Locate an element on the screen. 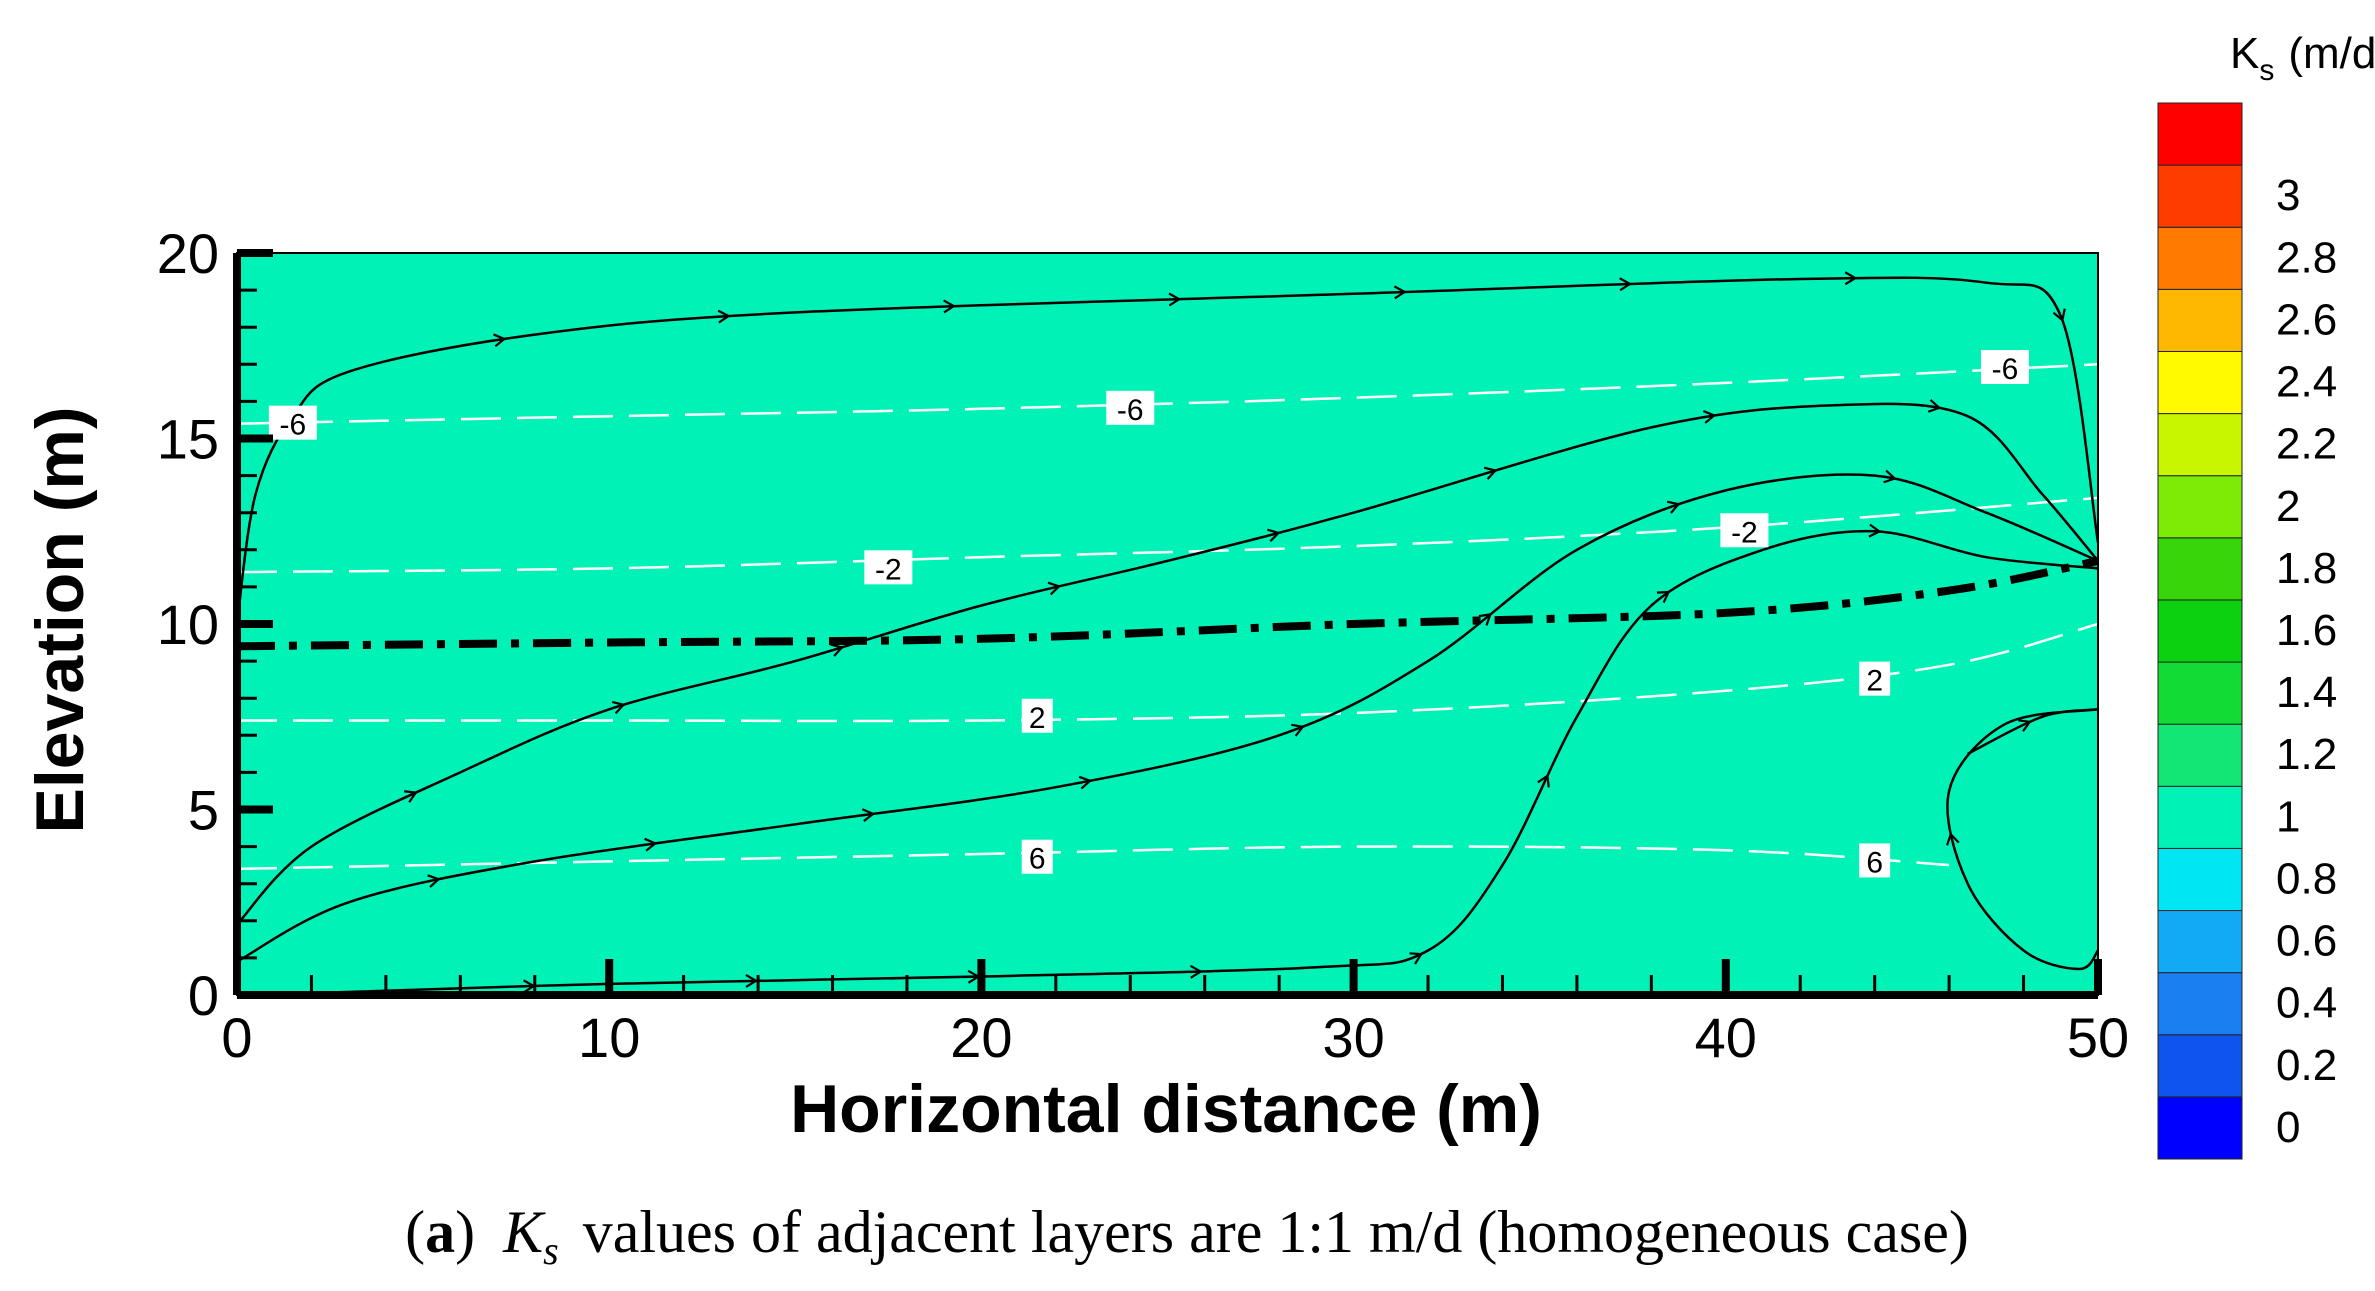  colorbar-tick-label: 0.4 is located at coordinates (2306, 1003).